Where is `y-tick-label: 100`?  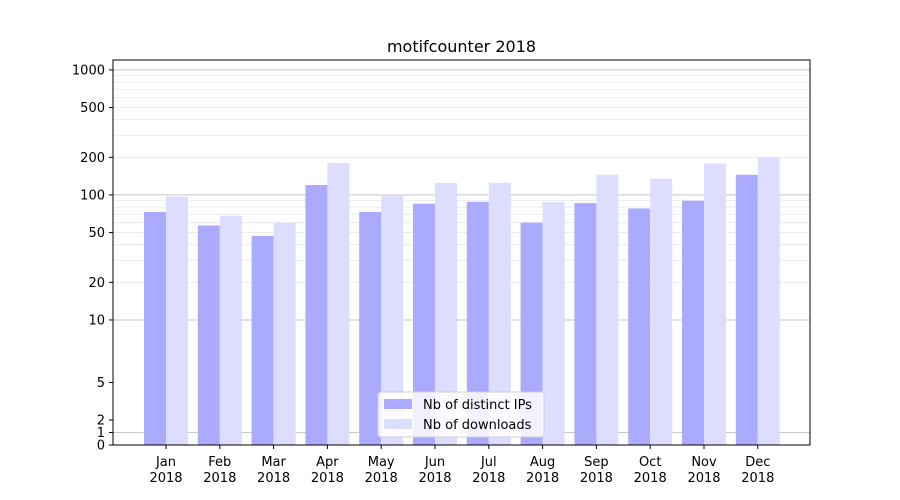
y-tick-label: 100 is located at coordinates (92, 195).